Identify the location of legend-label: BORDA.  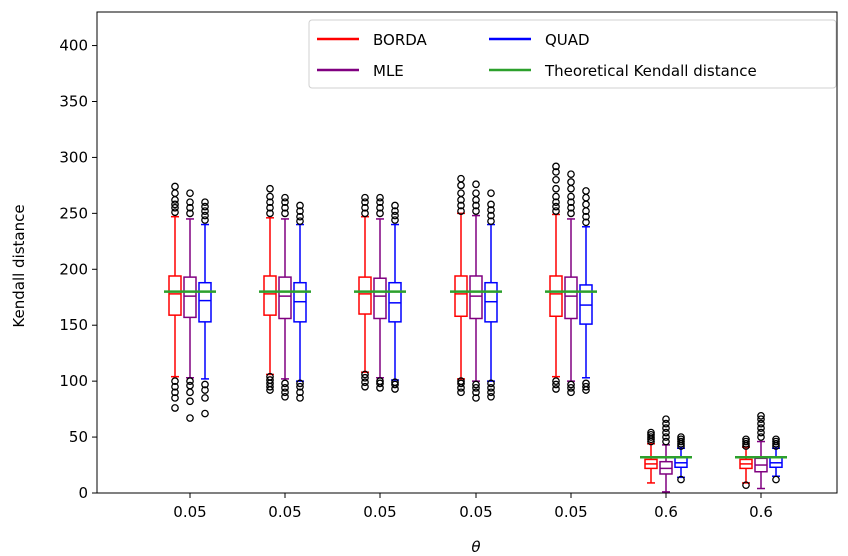
(400, 40).